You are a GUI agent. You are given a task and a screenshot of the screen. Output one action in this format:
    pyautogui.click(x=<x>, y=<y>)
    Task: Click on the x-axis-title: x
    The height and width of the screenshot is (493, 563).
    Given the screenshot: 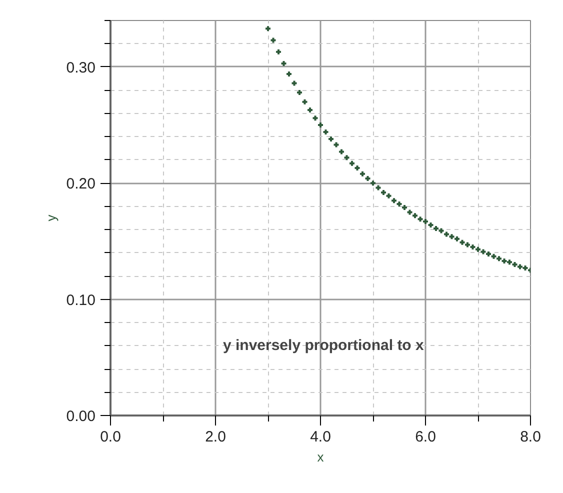 What is the action you would take?
    pyautogui.click(x=320, y=457)
    